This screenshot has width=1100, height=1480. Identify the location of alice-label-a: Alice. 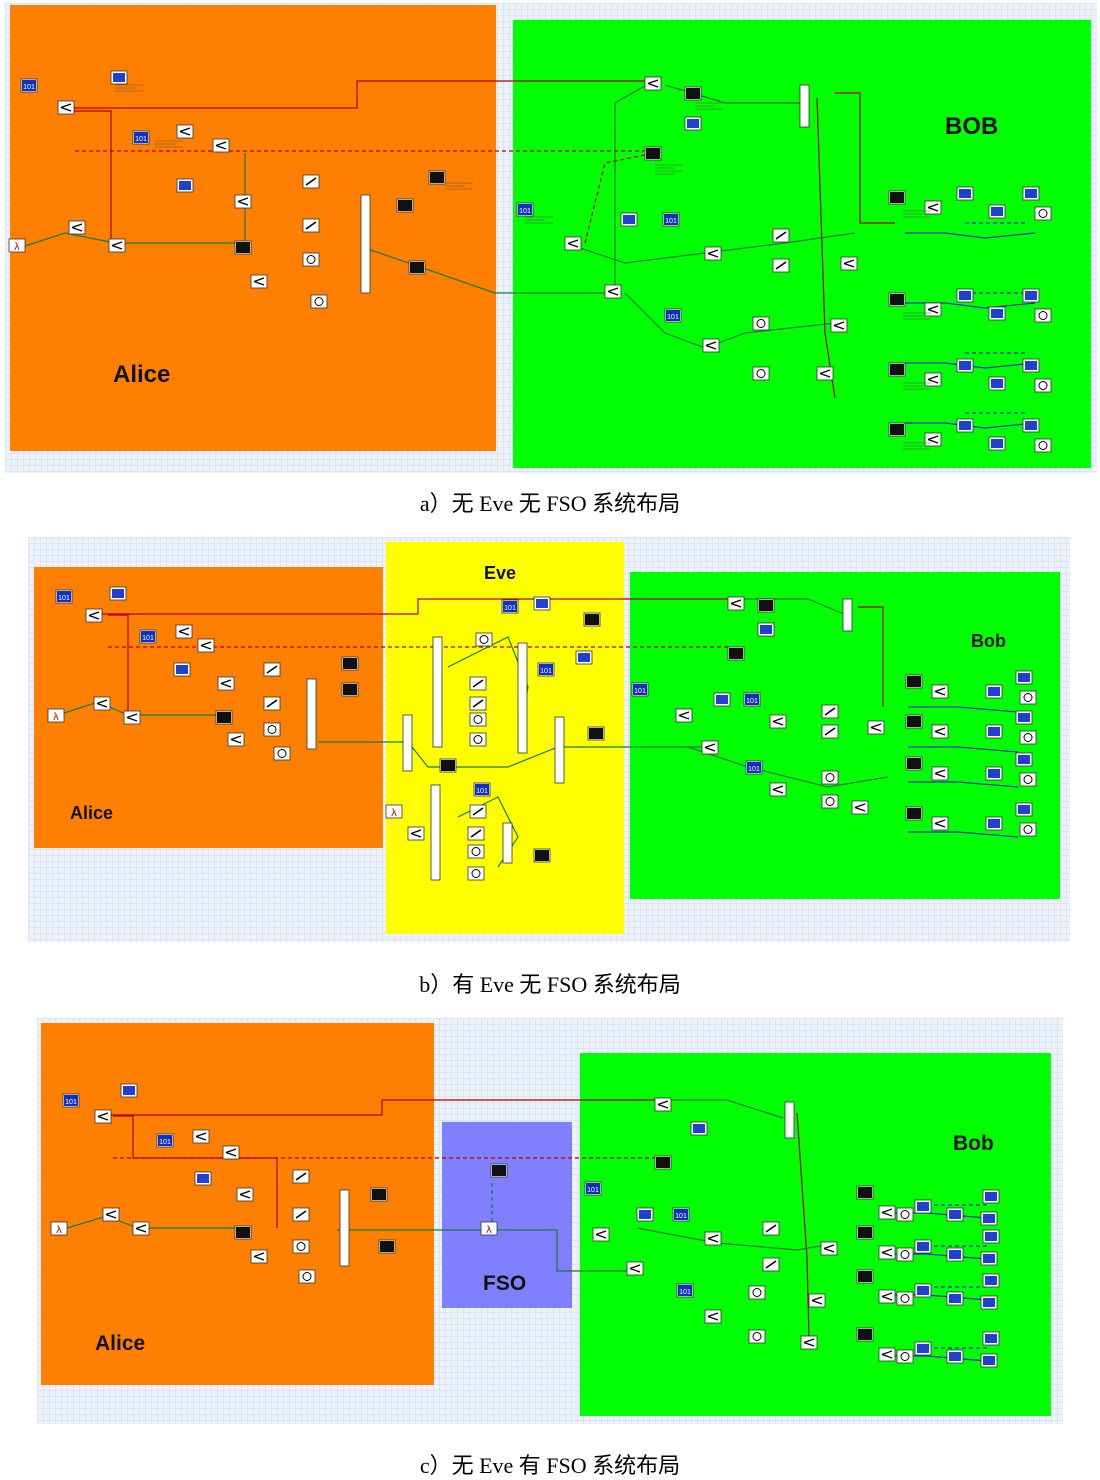
(142, 374).